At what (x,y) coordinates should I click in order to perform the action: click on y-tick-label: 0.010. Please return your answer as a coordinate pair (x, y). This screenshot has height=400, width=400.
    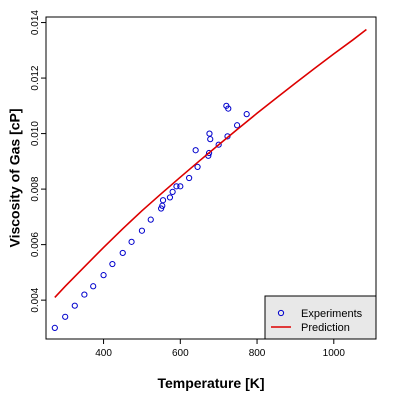
    Looking at the image, I should click on (35, 133).